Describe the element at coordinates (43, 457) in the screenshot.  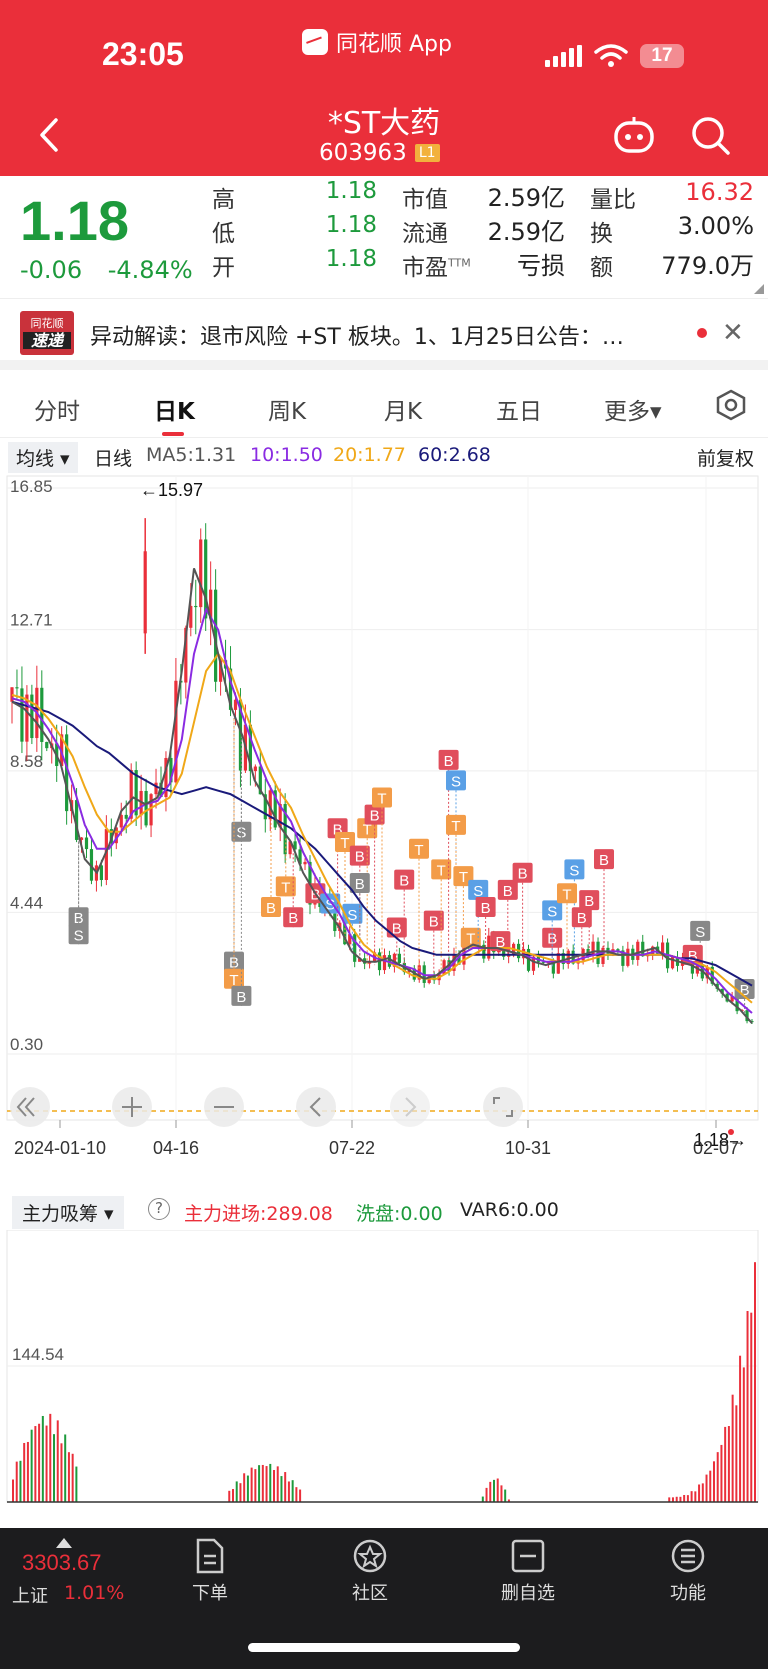
I see `ma-dropdown: 均线 ▾` at that location.